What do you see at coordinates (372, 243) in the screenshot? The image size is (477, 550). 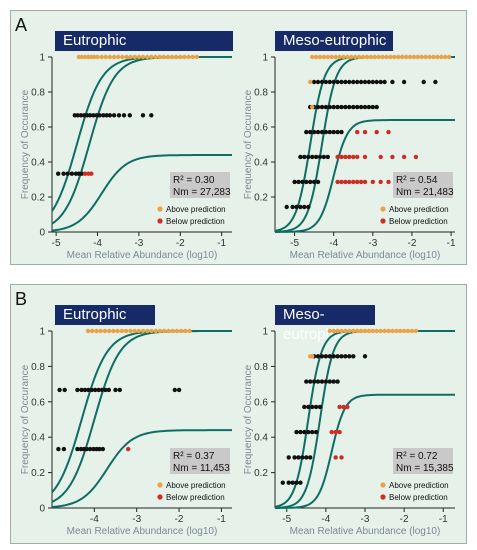 I see `x-tick-label: -3` at bounding box center [372, 243].